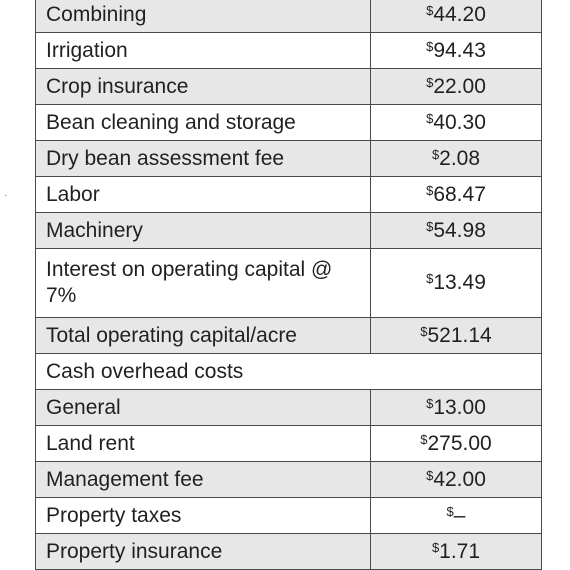 This screenshot has width=570, height=570. I want to click on table-row: Bean cleaning and storage $40.30, so click(288, 122).